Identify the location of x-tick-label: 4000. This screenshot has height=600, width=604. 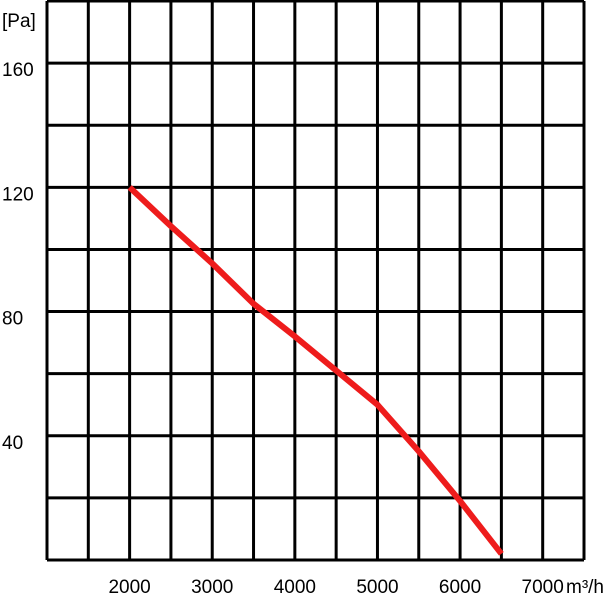
(295, 587).